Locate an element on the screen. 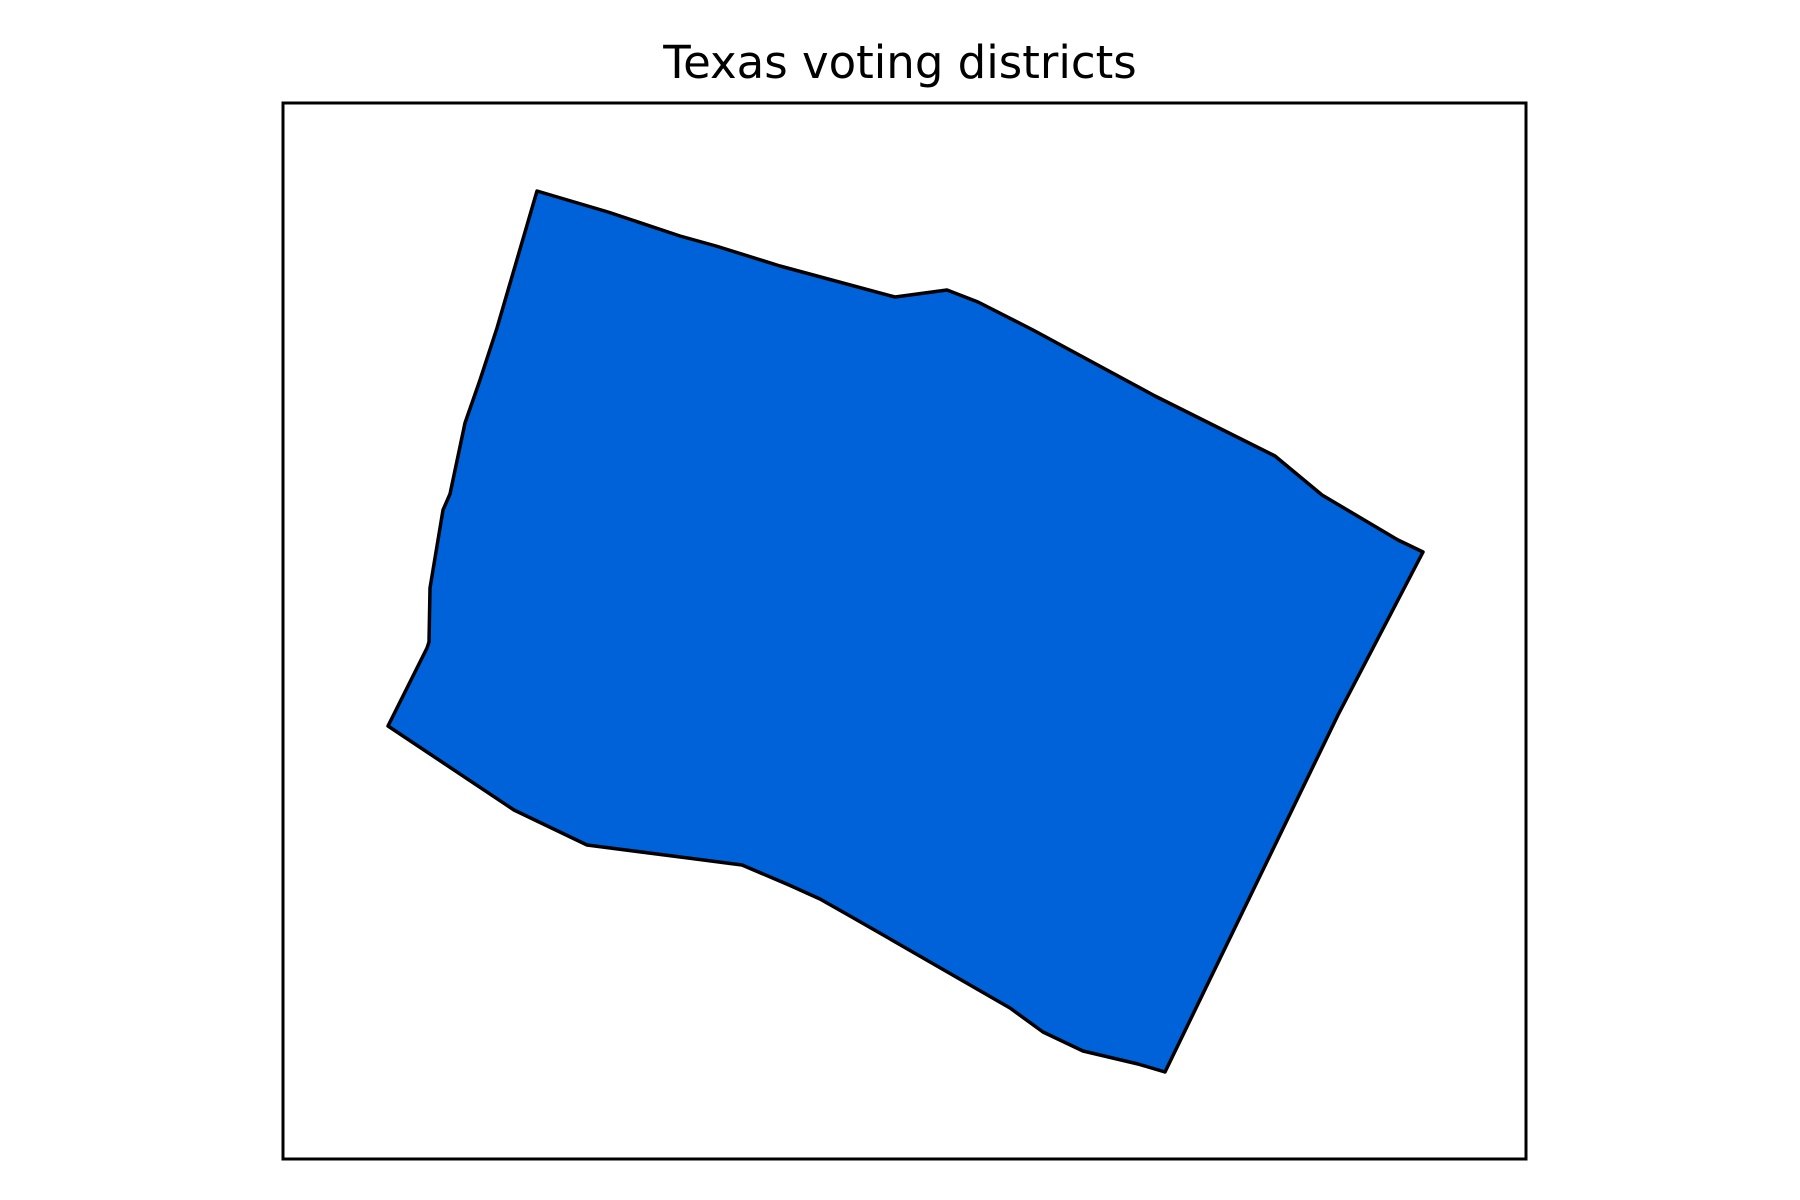  map-title: Texas voting districts is located at coordinates (900, 62).